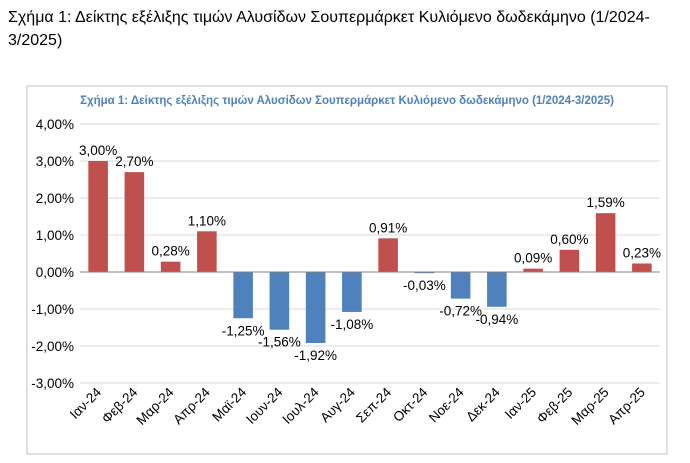 This screenshot has height=463, width=690. Describe the element at coordinates (460, 285) in the screenshot. I see `bar-Νοε-24` at that location.